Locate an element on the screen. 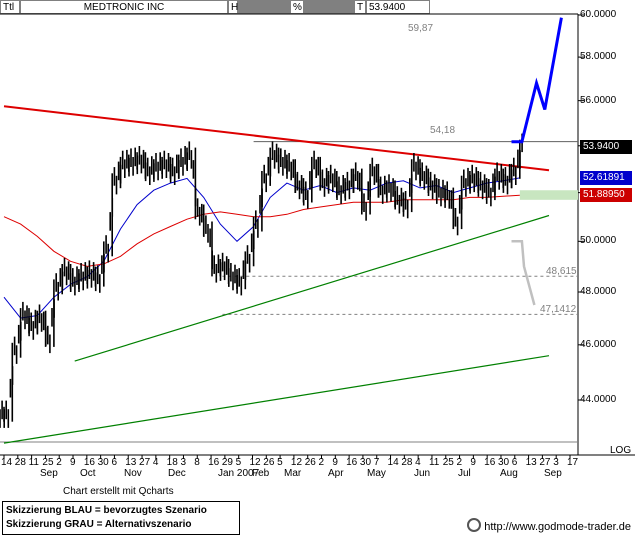 The image size is (635, 539). annotation-layer: 59,87 54,18 48,615 47,1412 is located at coordinates (492, 169).